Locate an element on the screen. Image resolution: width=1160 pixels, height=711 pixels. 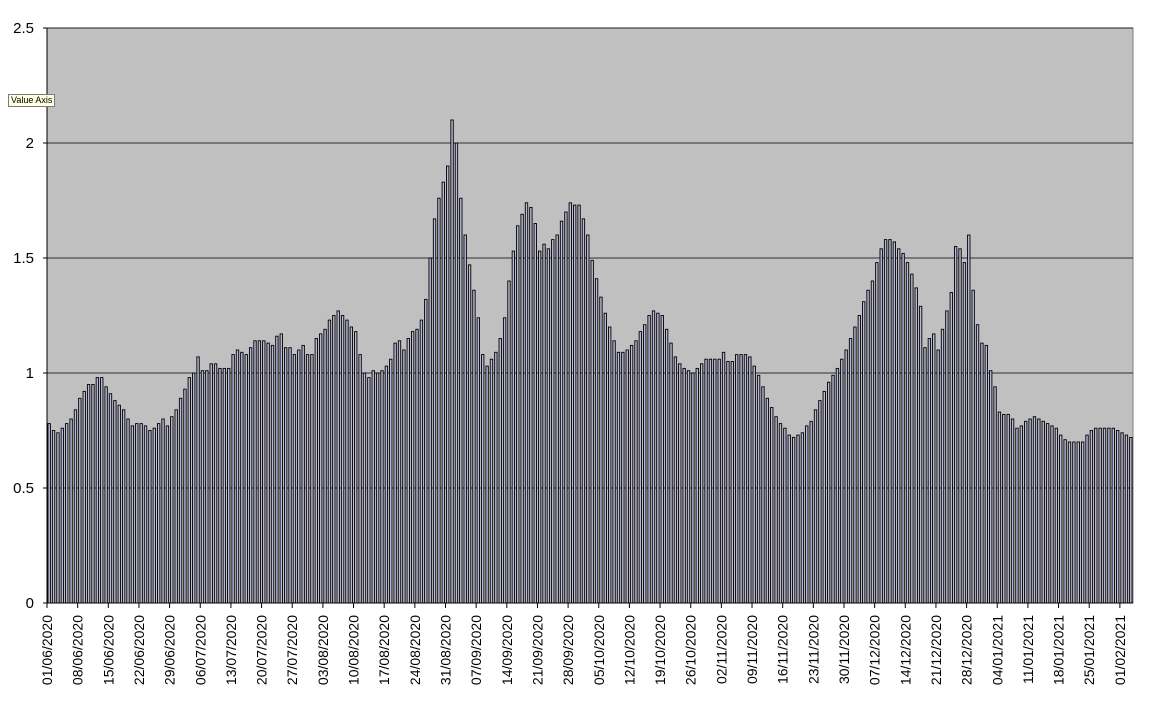
y-tick-label: 0.5 is located at coordinates (23, 488).